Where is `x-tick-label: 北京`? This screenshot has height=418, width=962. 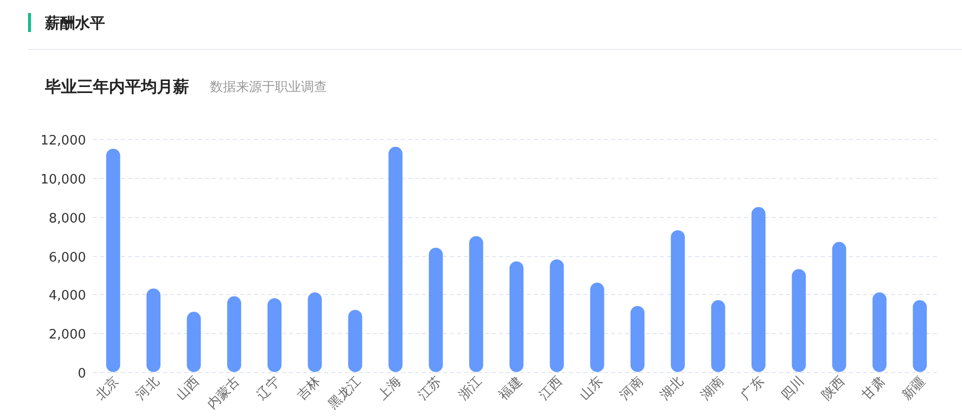 x-tick-label: 北京 is located at coordinates (107, 389).